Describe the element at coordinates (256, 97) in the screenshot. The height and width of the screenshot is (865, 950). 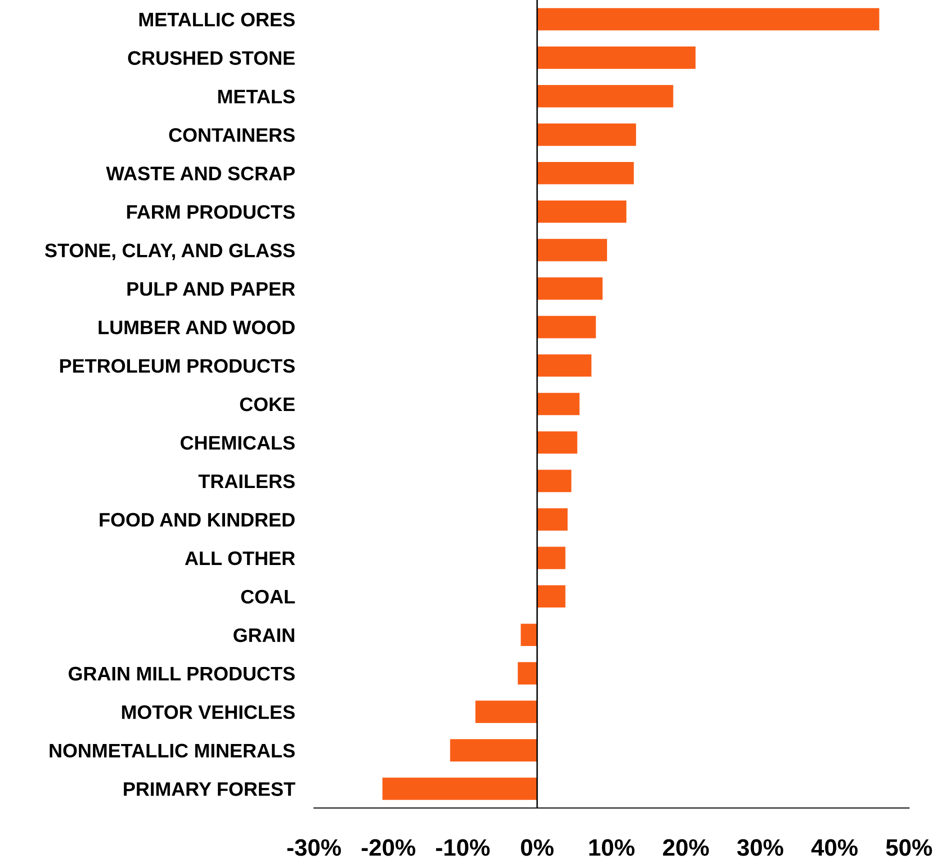
I see `y-tick-label: METALS` at that location.